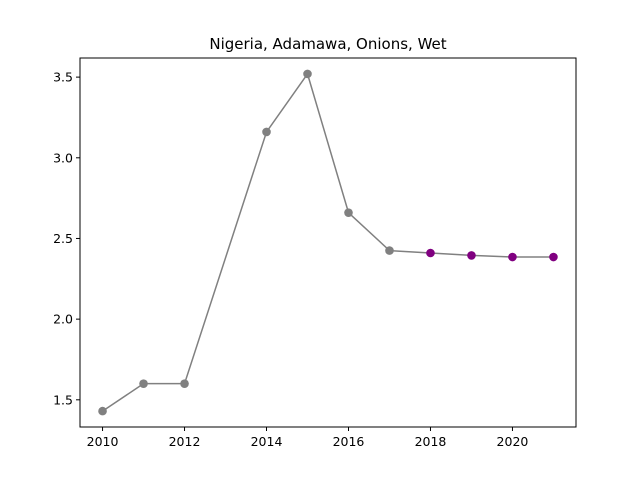 The image size is (640, 480). I want to click on x-tick-label: 2014, so click(267, 441).